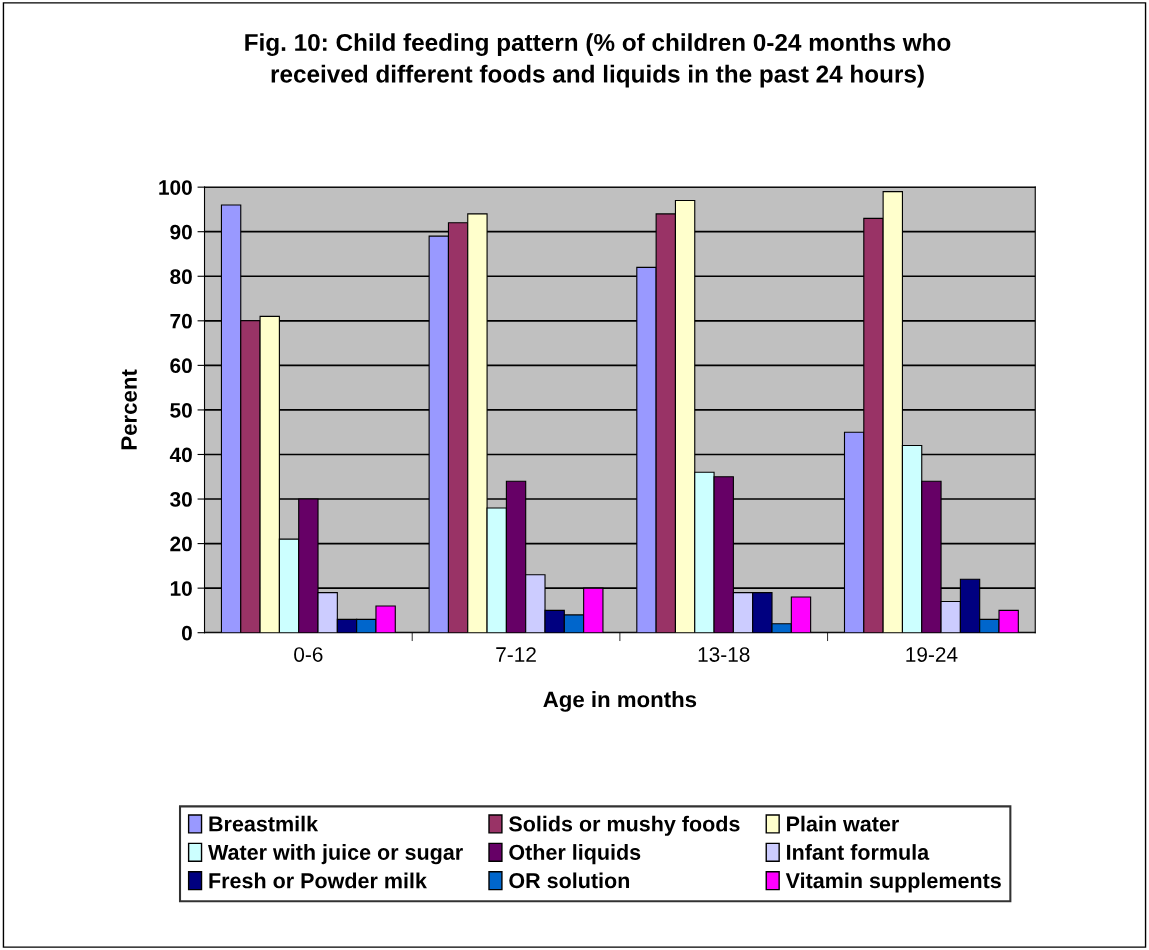 The width and height of the screenshot is (1149, 950). What do you see at coordinates (724, 654) in the screenshot?
I see `x-tick-label: 13-18` at bounding box center [724, 654].